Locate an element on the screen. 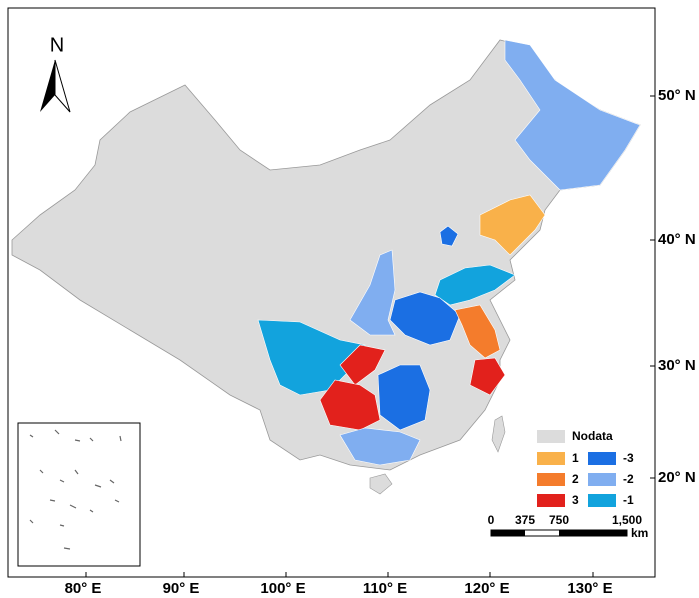 Image resolution: width=699 pixels, height=598 pixels. taiwan is located at coordinates (498, 434).